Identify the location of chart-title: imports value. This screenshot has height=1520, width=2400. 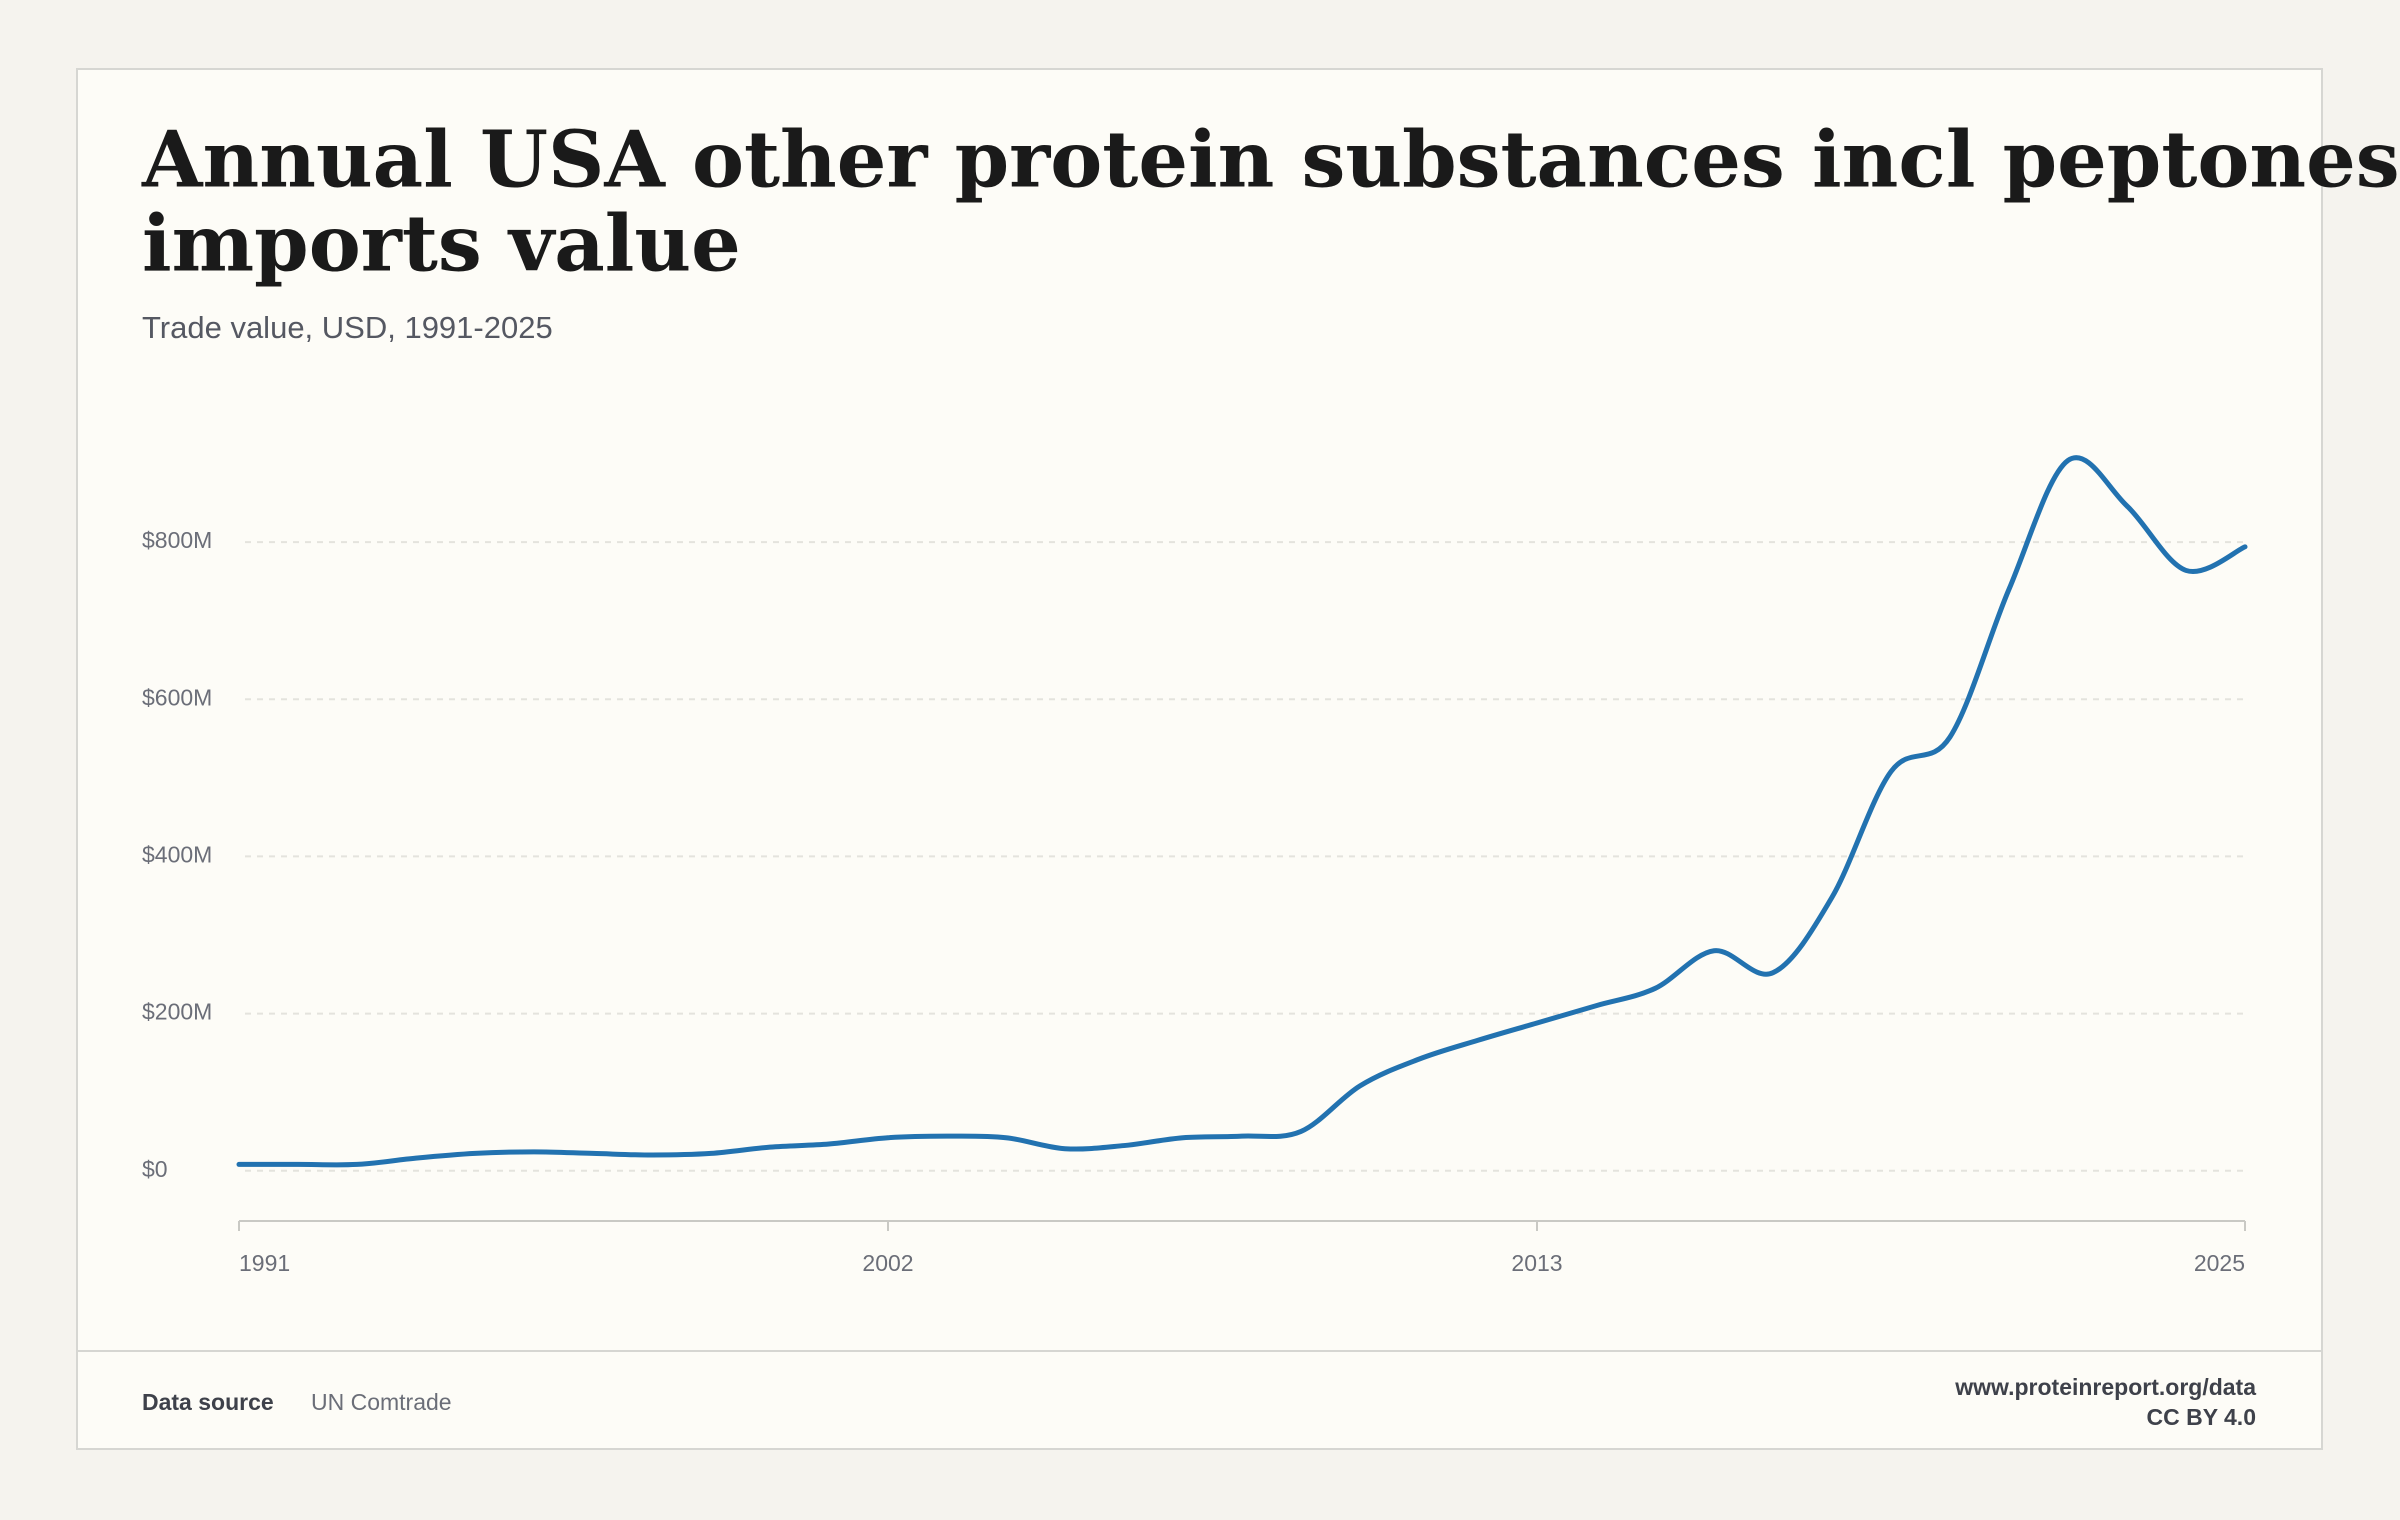
(441, 244).